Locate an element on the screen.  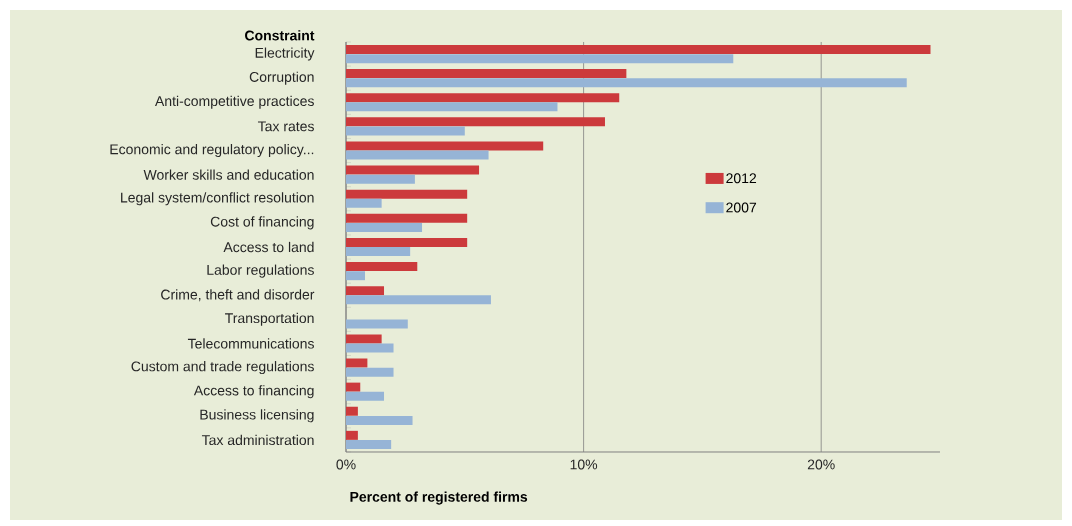
y-tick-label: Tax administration is located at coordinates (257, 440).